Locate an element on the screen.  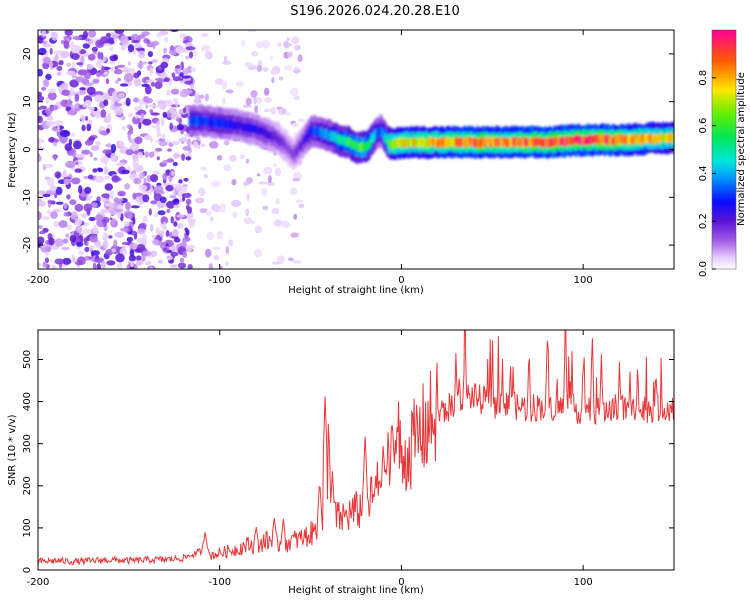
colorbar-tick-label: 0.4 is located at coordinates (703, 173).